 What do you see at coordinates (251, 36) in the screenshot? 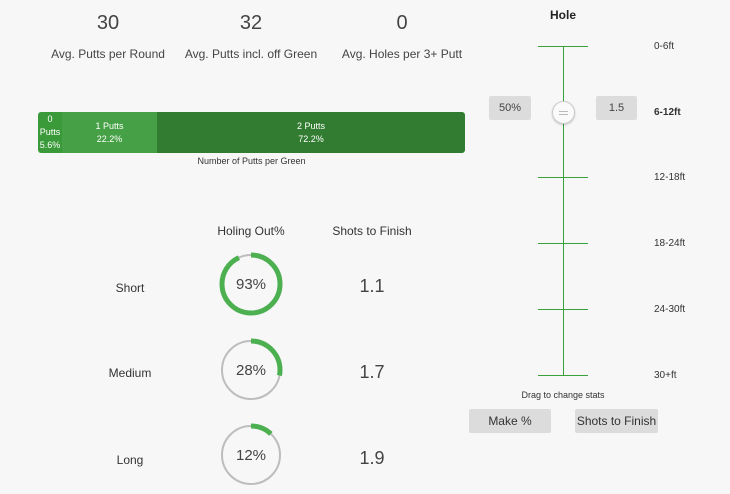
I see `stat-putts-incl-off-green: 32 Avg. Putts incl. off Green` at bounding box center [251, 36].